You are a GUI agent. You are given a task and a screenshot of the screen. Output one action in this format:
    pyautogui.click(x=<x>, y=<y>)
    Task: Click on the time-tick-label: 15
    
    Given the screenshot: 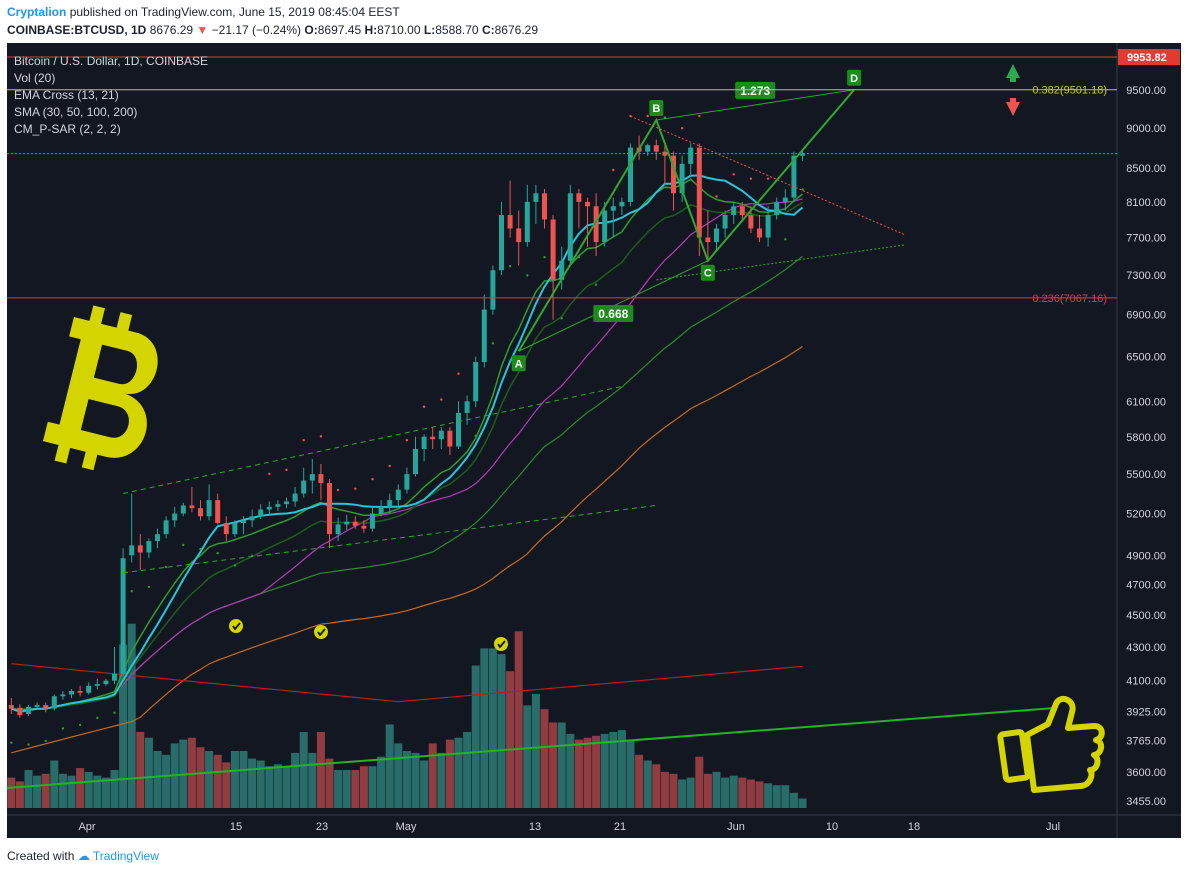 What is the action you would take?
    pyautogui.click(x=236, y=827)
    